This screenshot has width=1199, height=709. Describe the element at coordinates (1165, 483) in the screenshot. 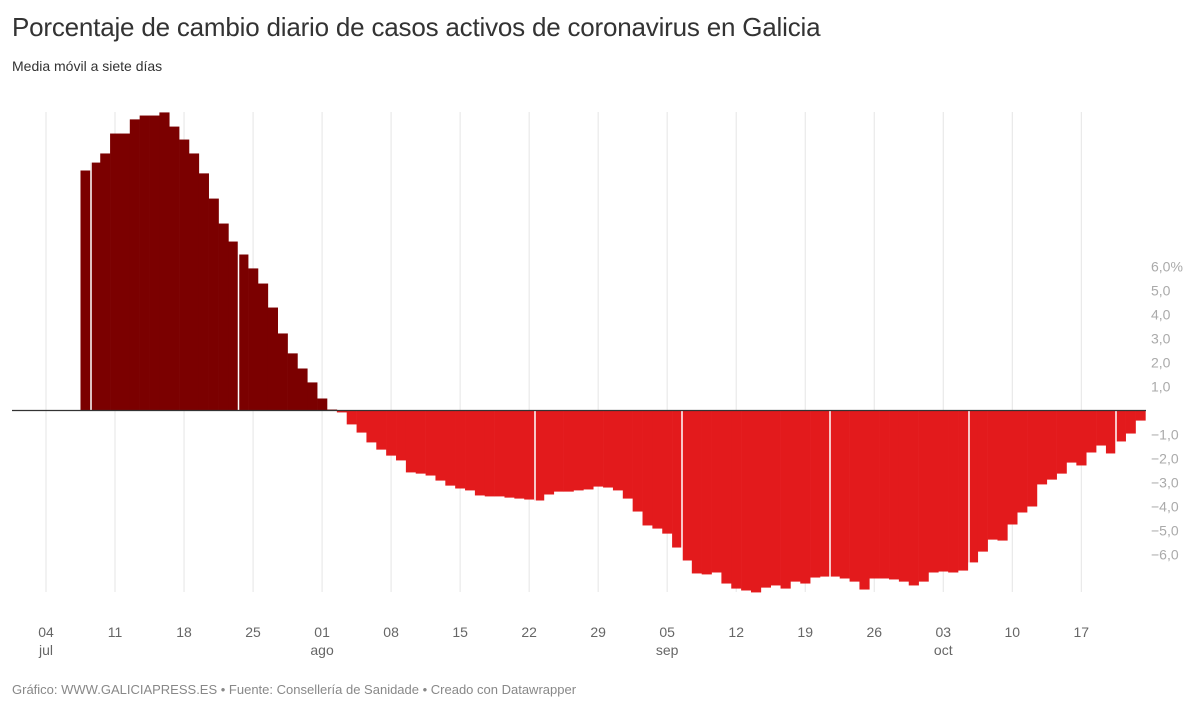

I see `y-tick-label: −3,0` at that location.